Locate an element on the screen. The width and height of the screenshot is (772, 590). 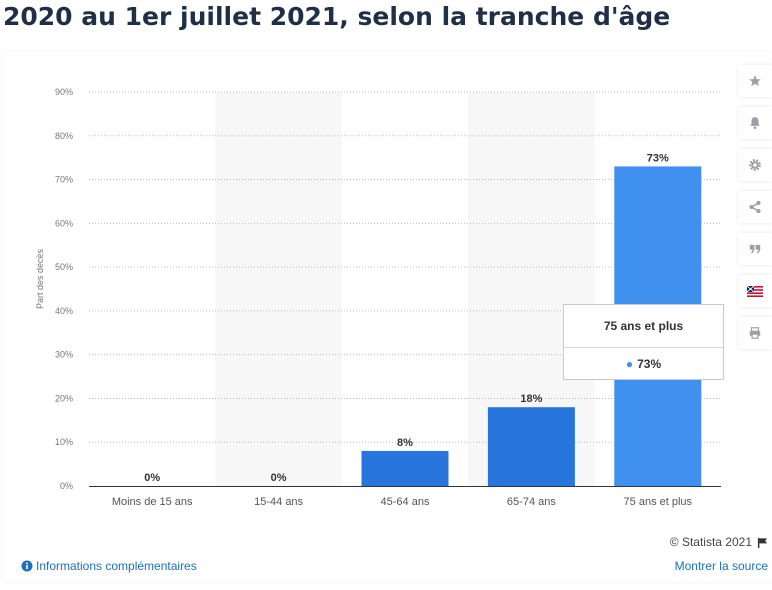
side-toolbar is located at coordinates (755, 212).